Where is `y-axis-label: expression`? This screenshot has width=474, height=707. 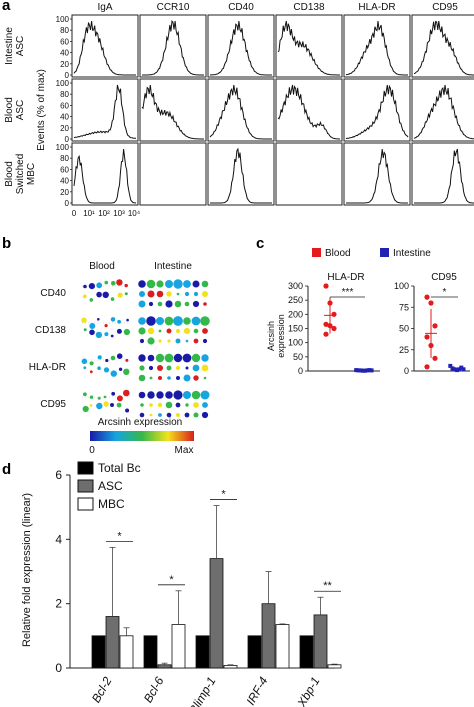 y-axis-label: expression is located at coordinates (281, 336).